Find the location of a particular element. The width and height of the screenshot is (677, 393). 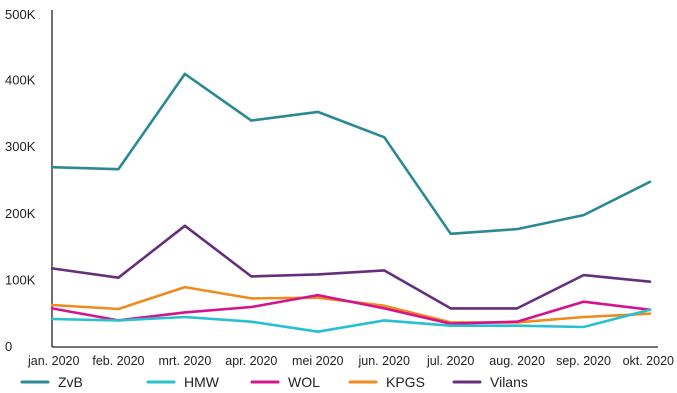

x-tick-label: jul. 2020 is located at coordinates (450, 361).